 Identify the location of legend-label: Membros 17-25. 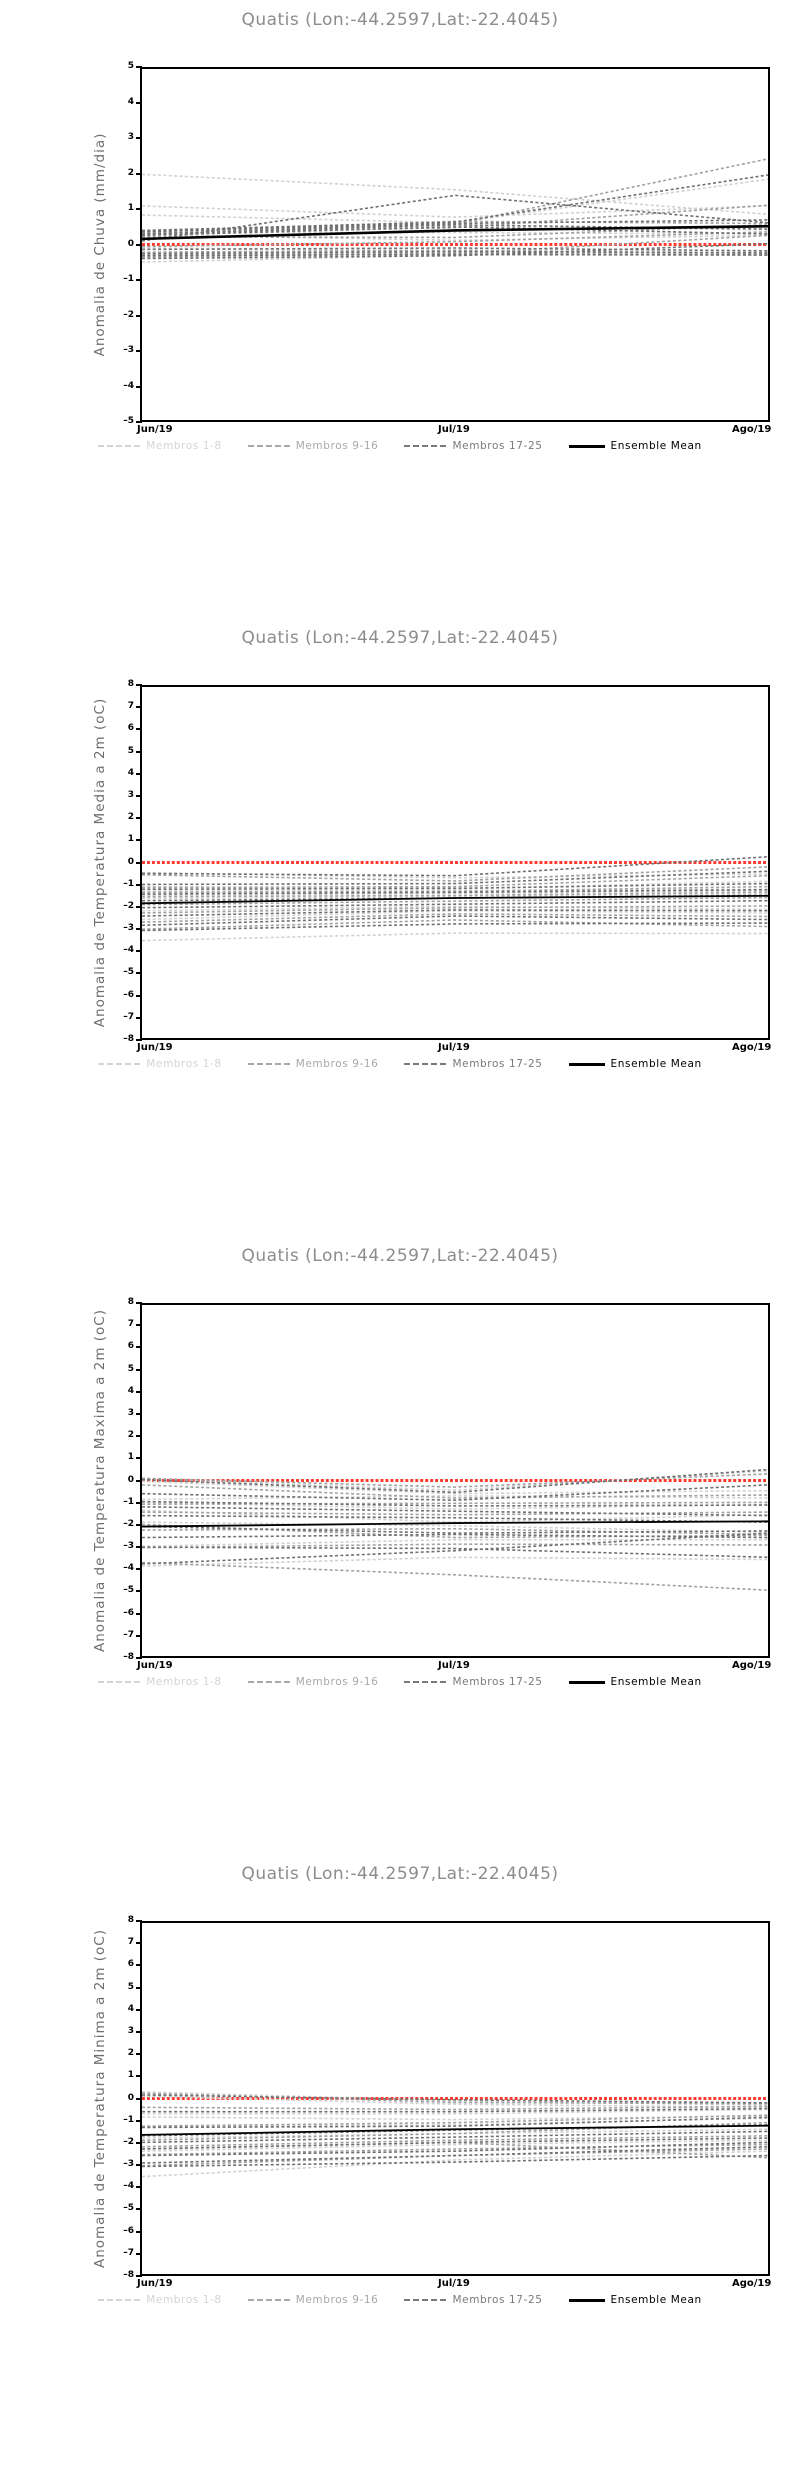
(497, 1682).